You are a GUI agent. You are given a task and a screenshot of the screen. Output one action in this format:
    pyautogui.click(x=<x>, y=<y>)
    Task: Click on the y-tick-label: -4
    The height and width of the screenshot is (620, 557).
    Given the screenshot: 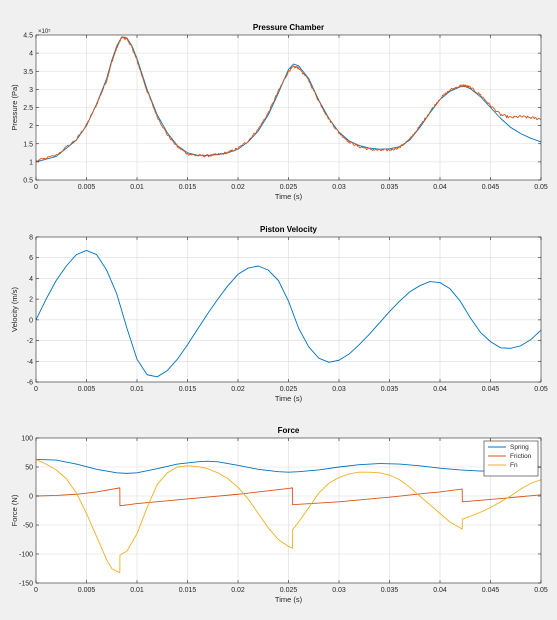 What is the action you would take?
    pyautogui.click(x=30, y=362)
    